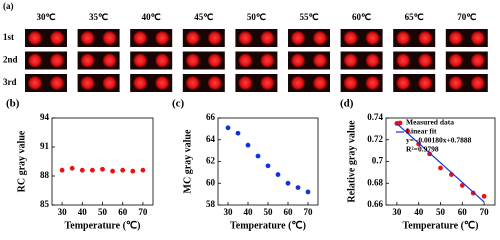 The width and height of the screenshot is (500, 240). What do you see at coordinates (45, 175) in the screenshot?
I see `y-tick-label: 88` at bounding box center [45, 175].